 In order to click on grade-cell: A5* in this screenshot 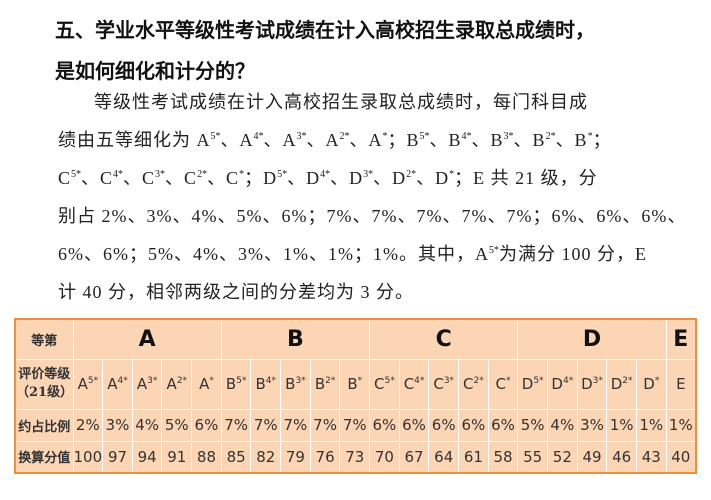, I will do `click(88, 384)`.